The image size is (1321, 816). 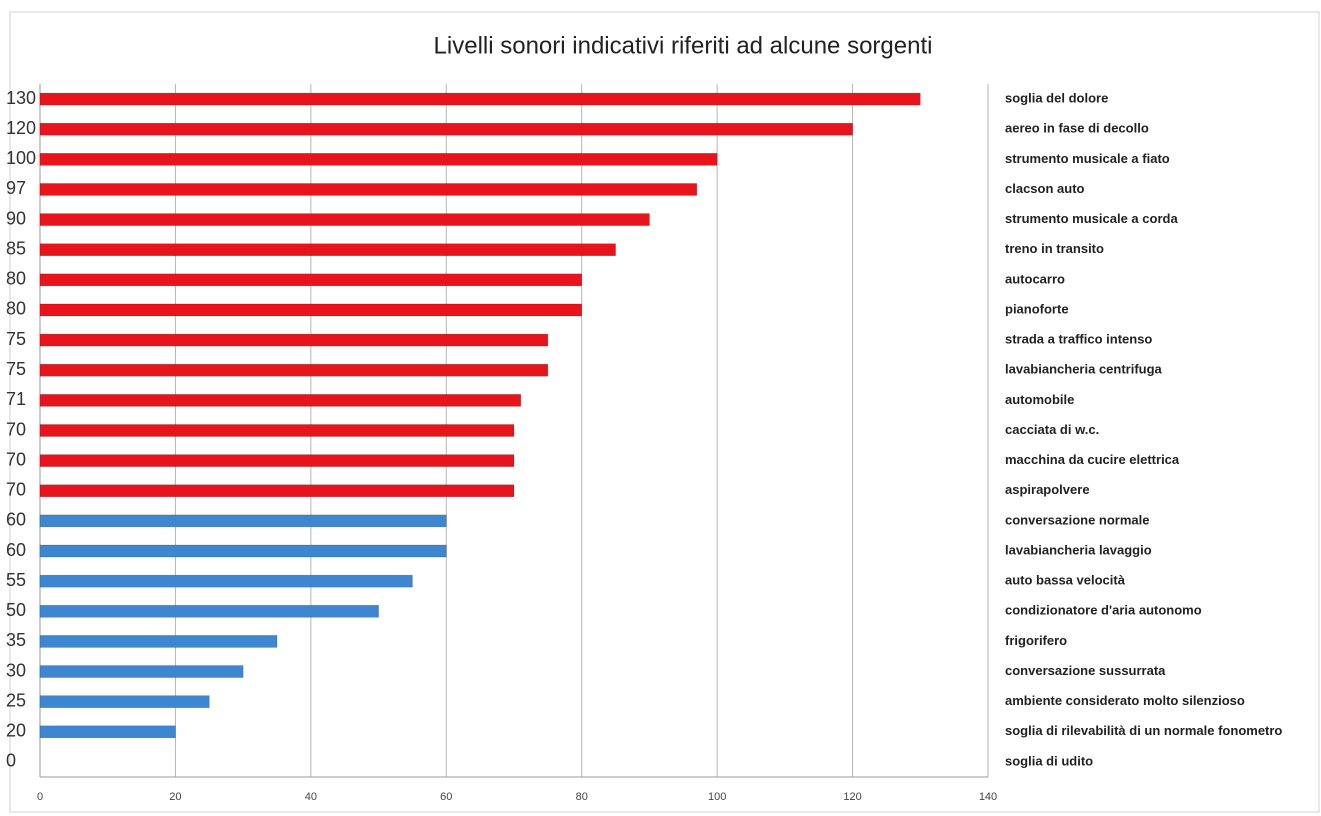 I want to click on category-label: condizionatore d'aria autonomo, so click(x=1103, y=610).